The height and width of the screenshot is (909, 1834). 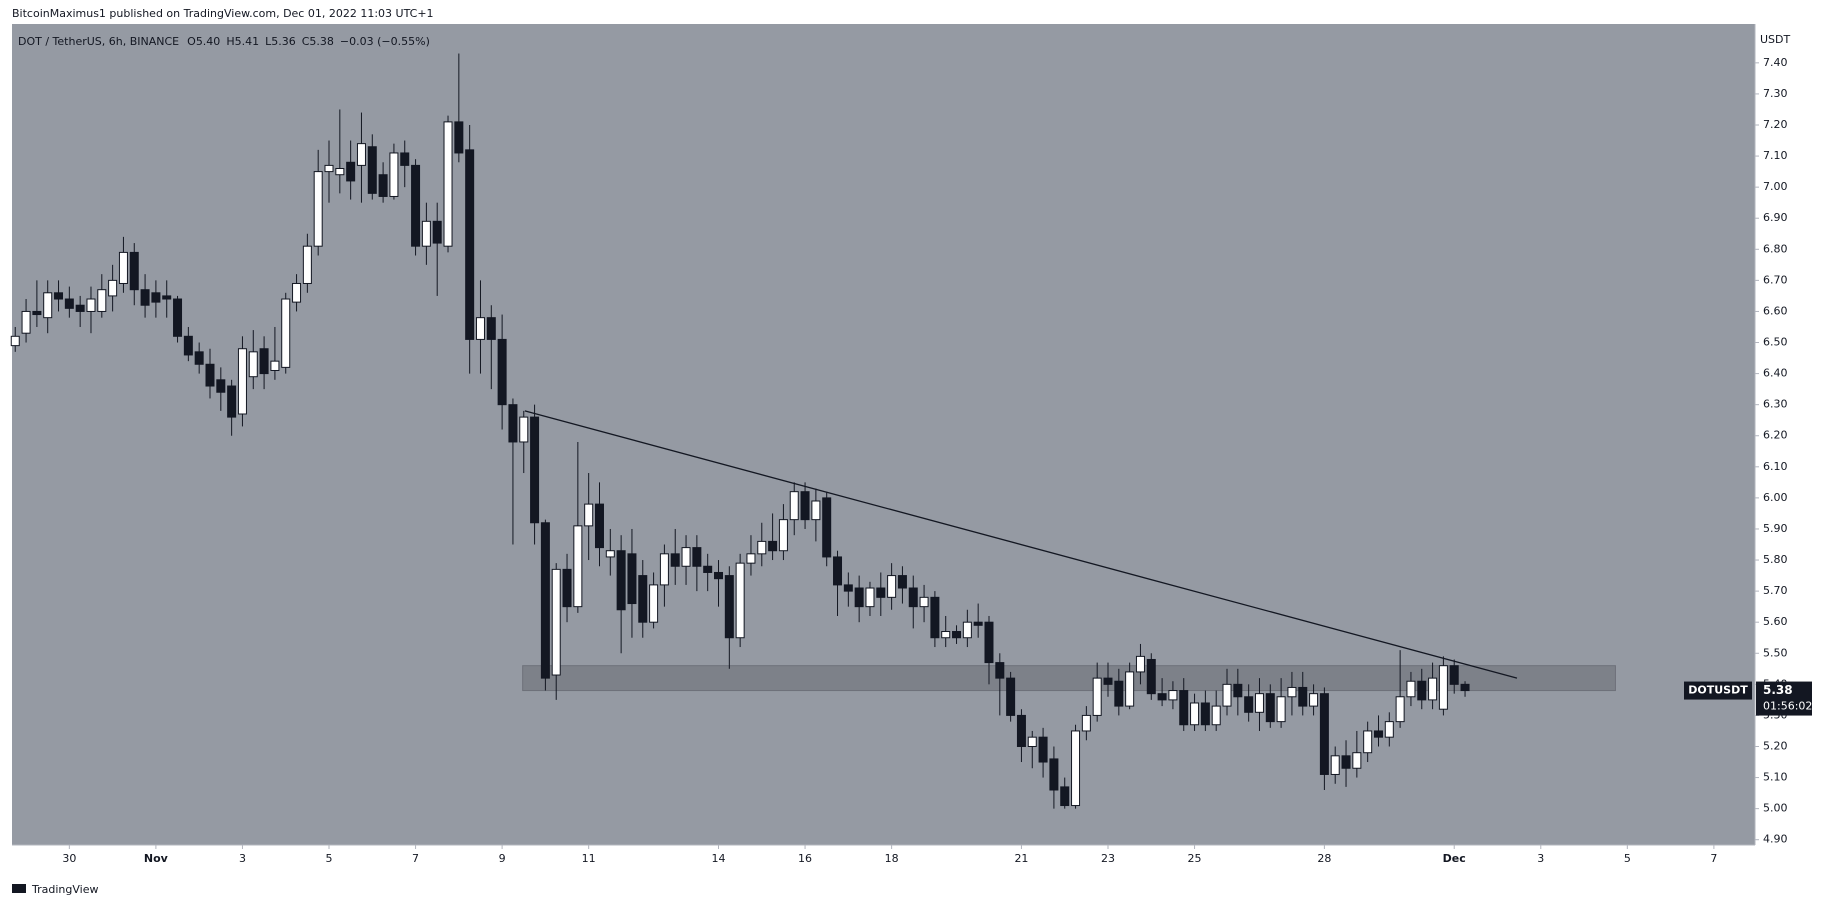 What do you see at coordinates (1713, 858) in the screenshot?
I see `x-tick-label: 7` at bounding box center [1713, 858].